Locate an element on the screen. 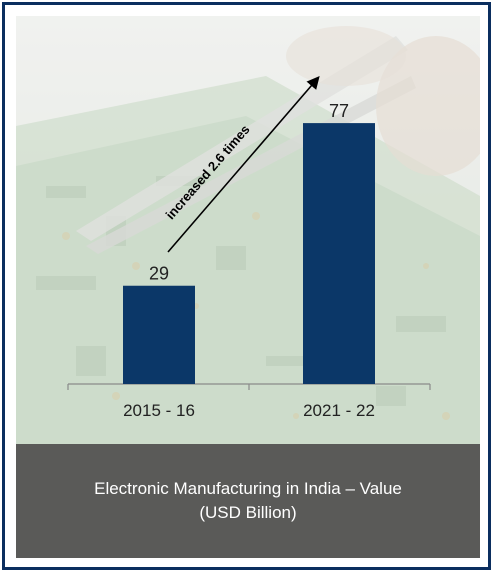 The height and width of the screenshot is (576, 497). data-label-1: 29 is located at coordinates (159, 274).